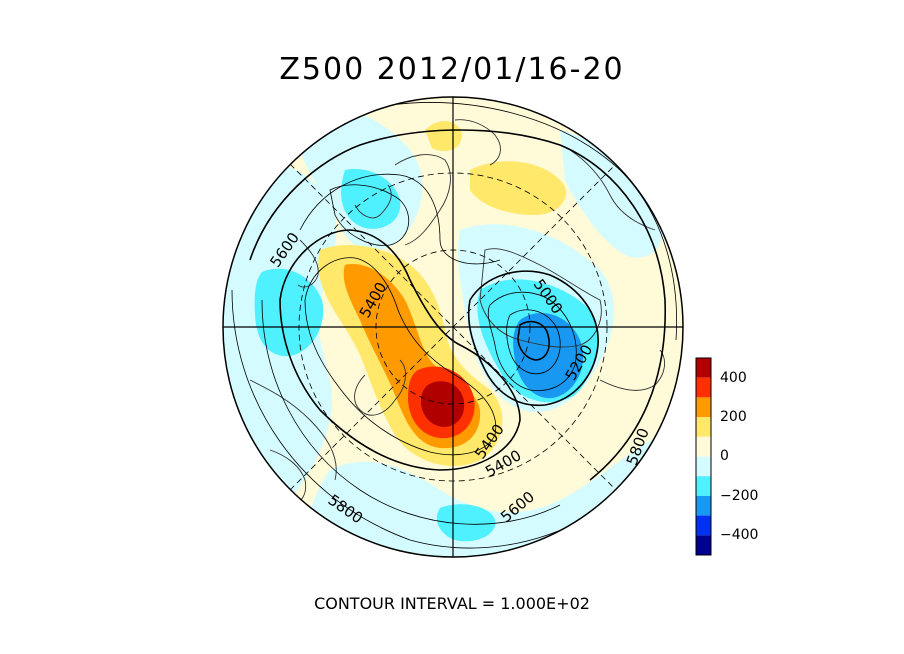  What do you see at coordinates (422, 200) in the screenshot?
I see `coast-europe` at bounding box center [422, 200].